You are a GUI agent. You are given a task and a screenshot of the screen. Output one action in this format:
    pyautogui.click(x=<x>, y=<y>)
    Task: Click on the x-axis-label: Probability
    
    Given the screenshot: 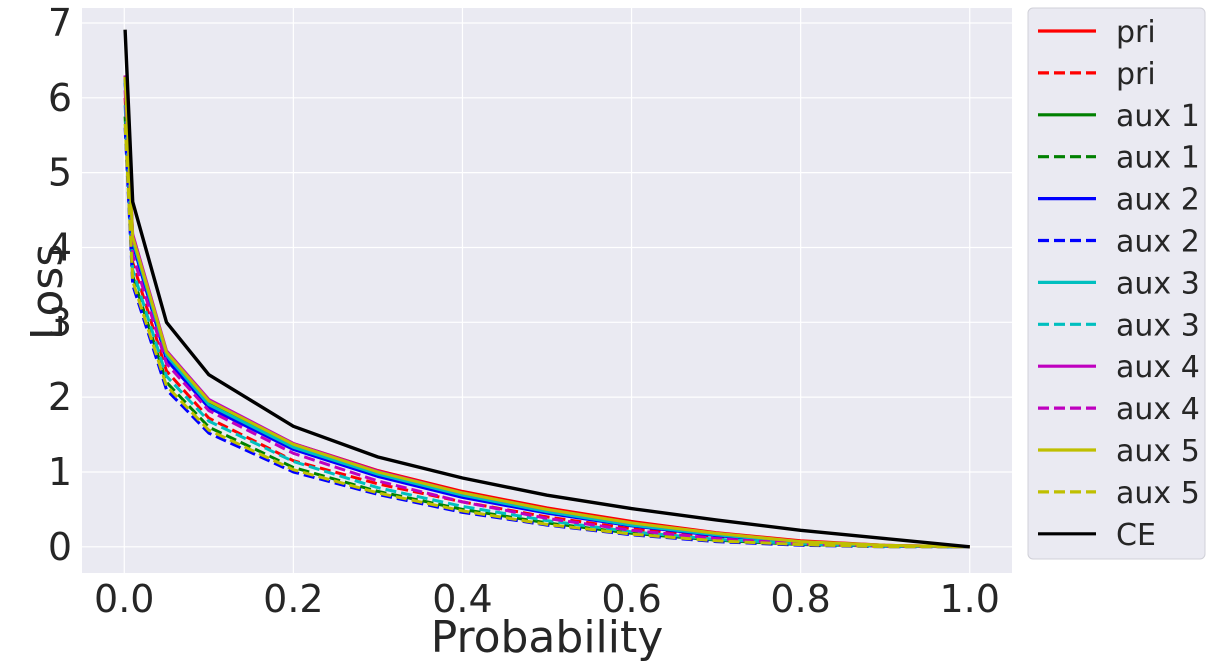 What is the action you would take?
    pyautogui.click(x=547, y=637)
    